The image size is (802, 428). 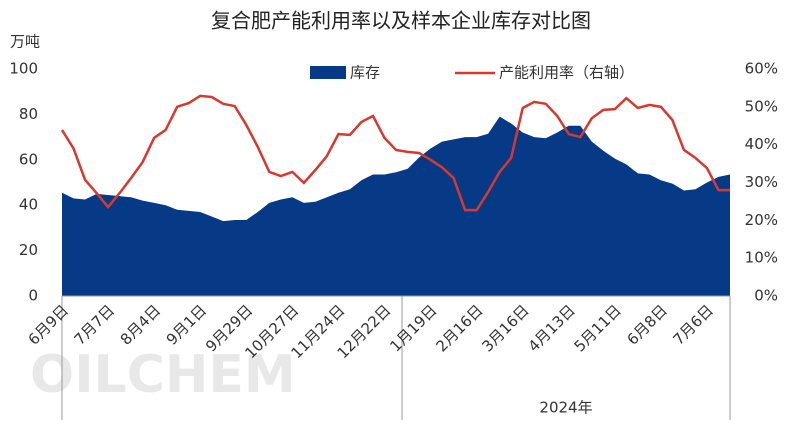 What do you see at coordinates (761, 106) in the screenshot?
I see `y2-tick-label: 50%` at bounding box center [761, 106].